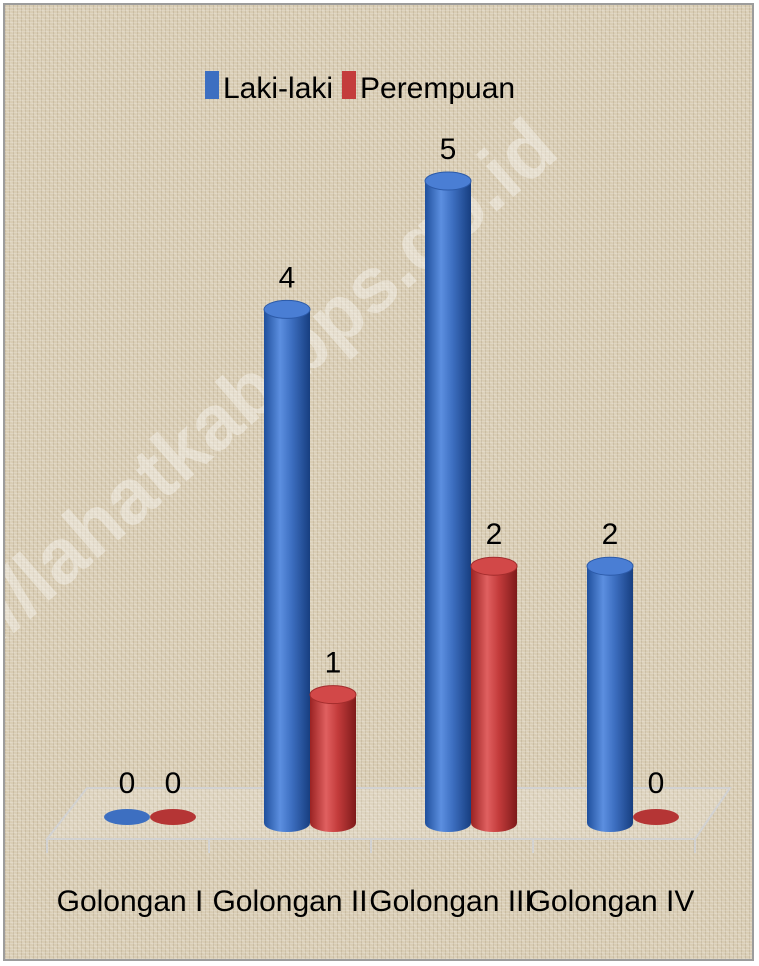  Describe the element at coordinates (371, 846) in the screenshot. I see `x-axis` at that location.